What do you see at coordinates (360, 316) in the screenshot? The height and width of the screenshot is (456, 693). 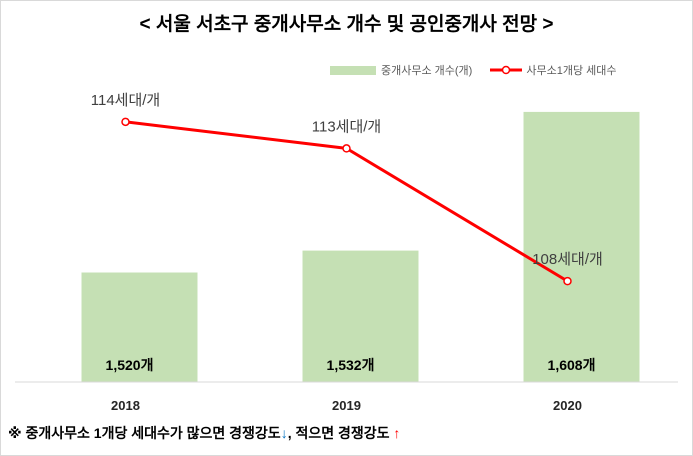 I see `bar-2019` at bounding box center [360, 316].